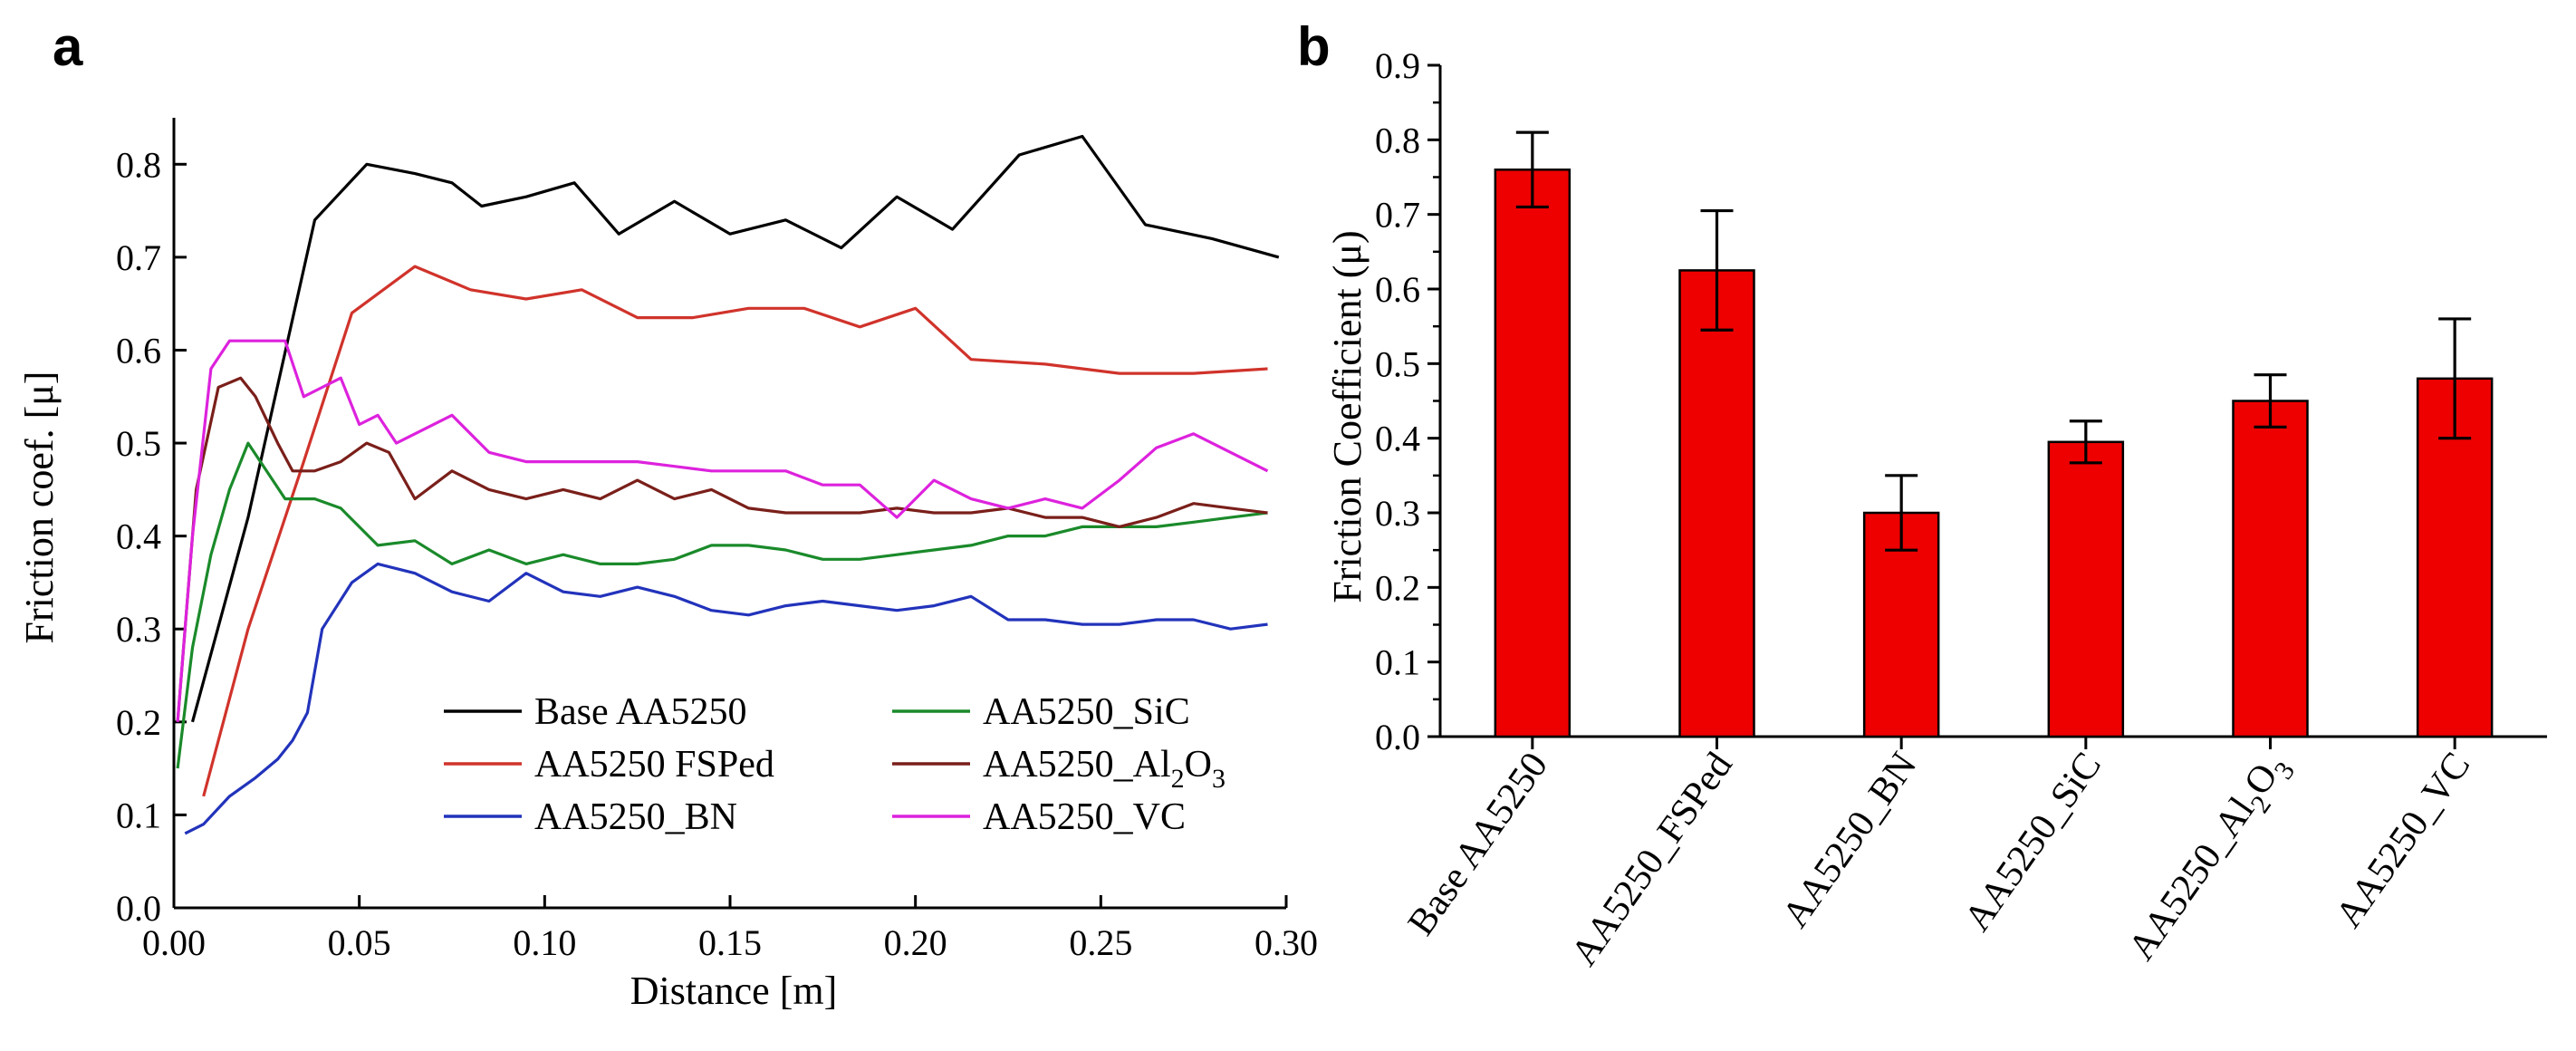  Describe the element at coordinates (915, 942) in the screenshot. I see `panel-a-x-tick-label: 0.20` at that location.